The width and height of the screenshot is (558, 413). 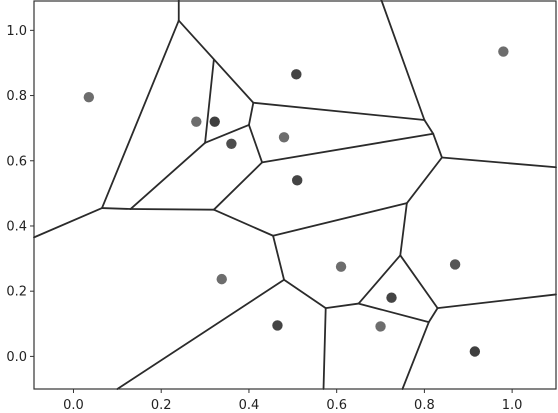 I want to click on y-axis: 0.0 0.2 0.4 0.6 0.8 1.0, so click(x=20, y=194).